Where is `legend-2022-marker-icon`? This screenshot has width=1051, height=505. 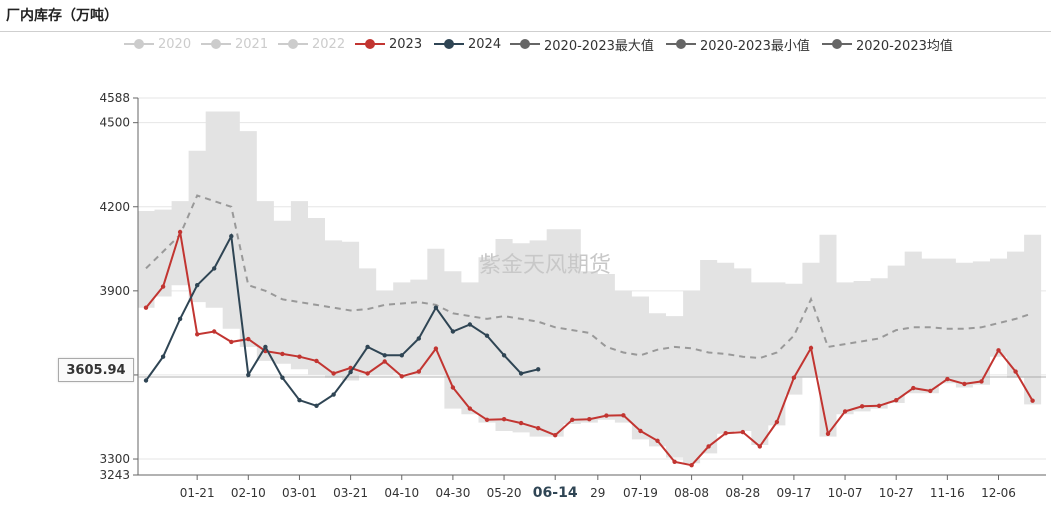
legend-2022-marker-icon is located at coordinates (293, 44).